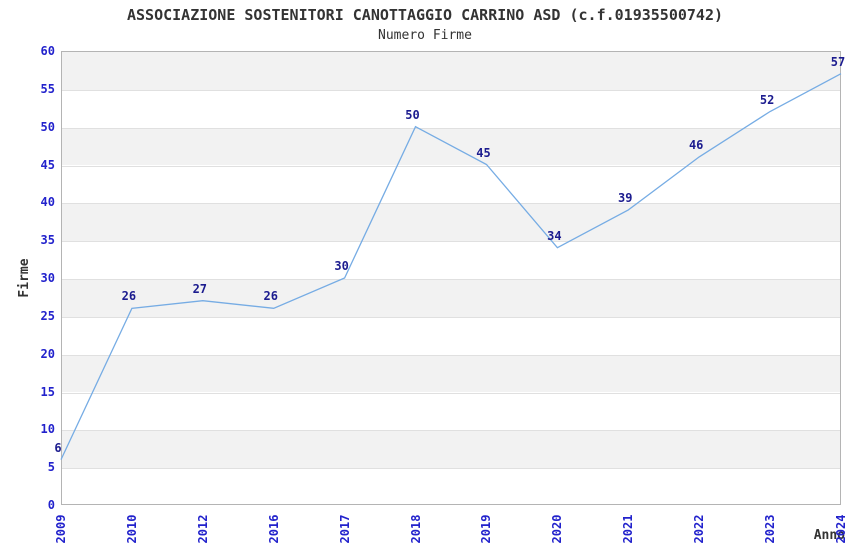 This screenshot has height=550, width=850. What do you see at coordinates (483, 152) in the screenshot?
I see `data-point-label: 45` at bounding box center [483, 152].